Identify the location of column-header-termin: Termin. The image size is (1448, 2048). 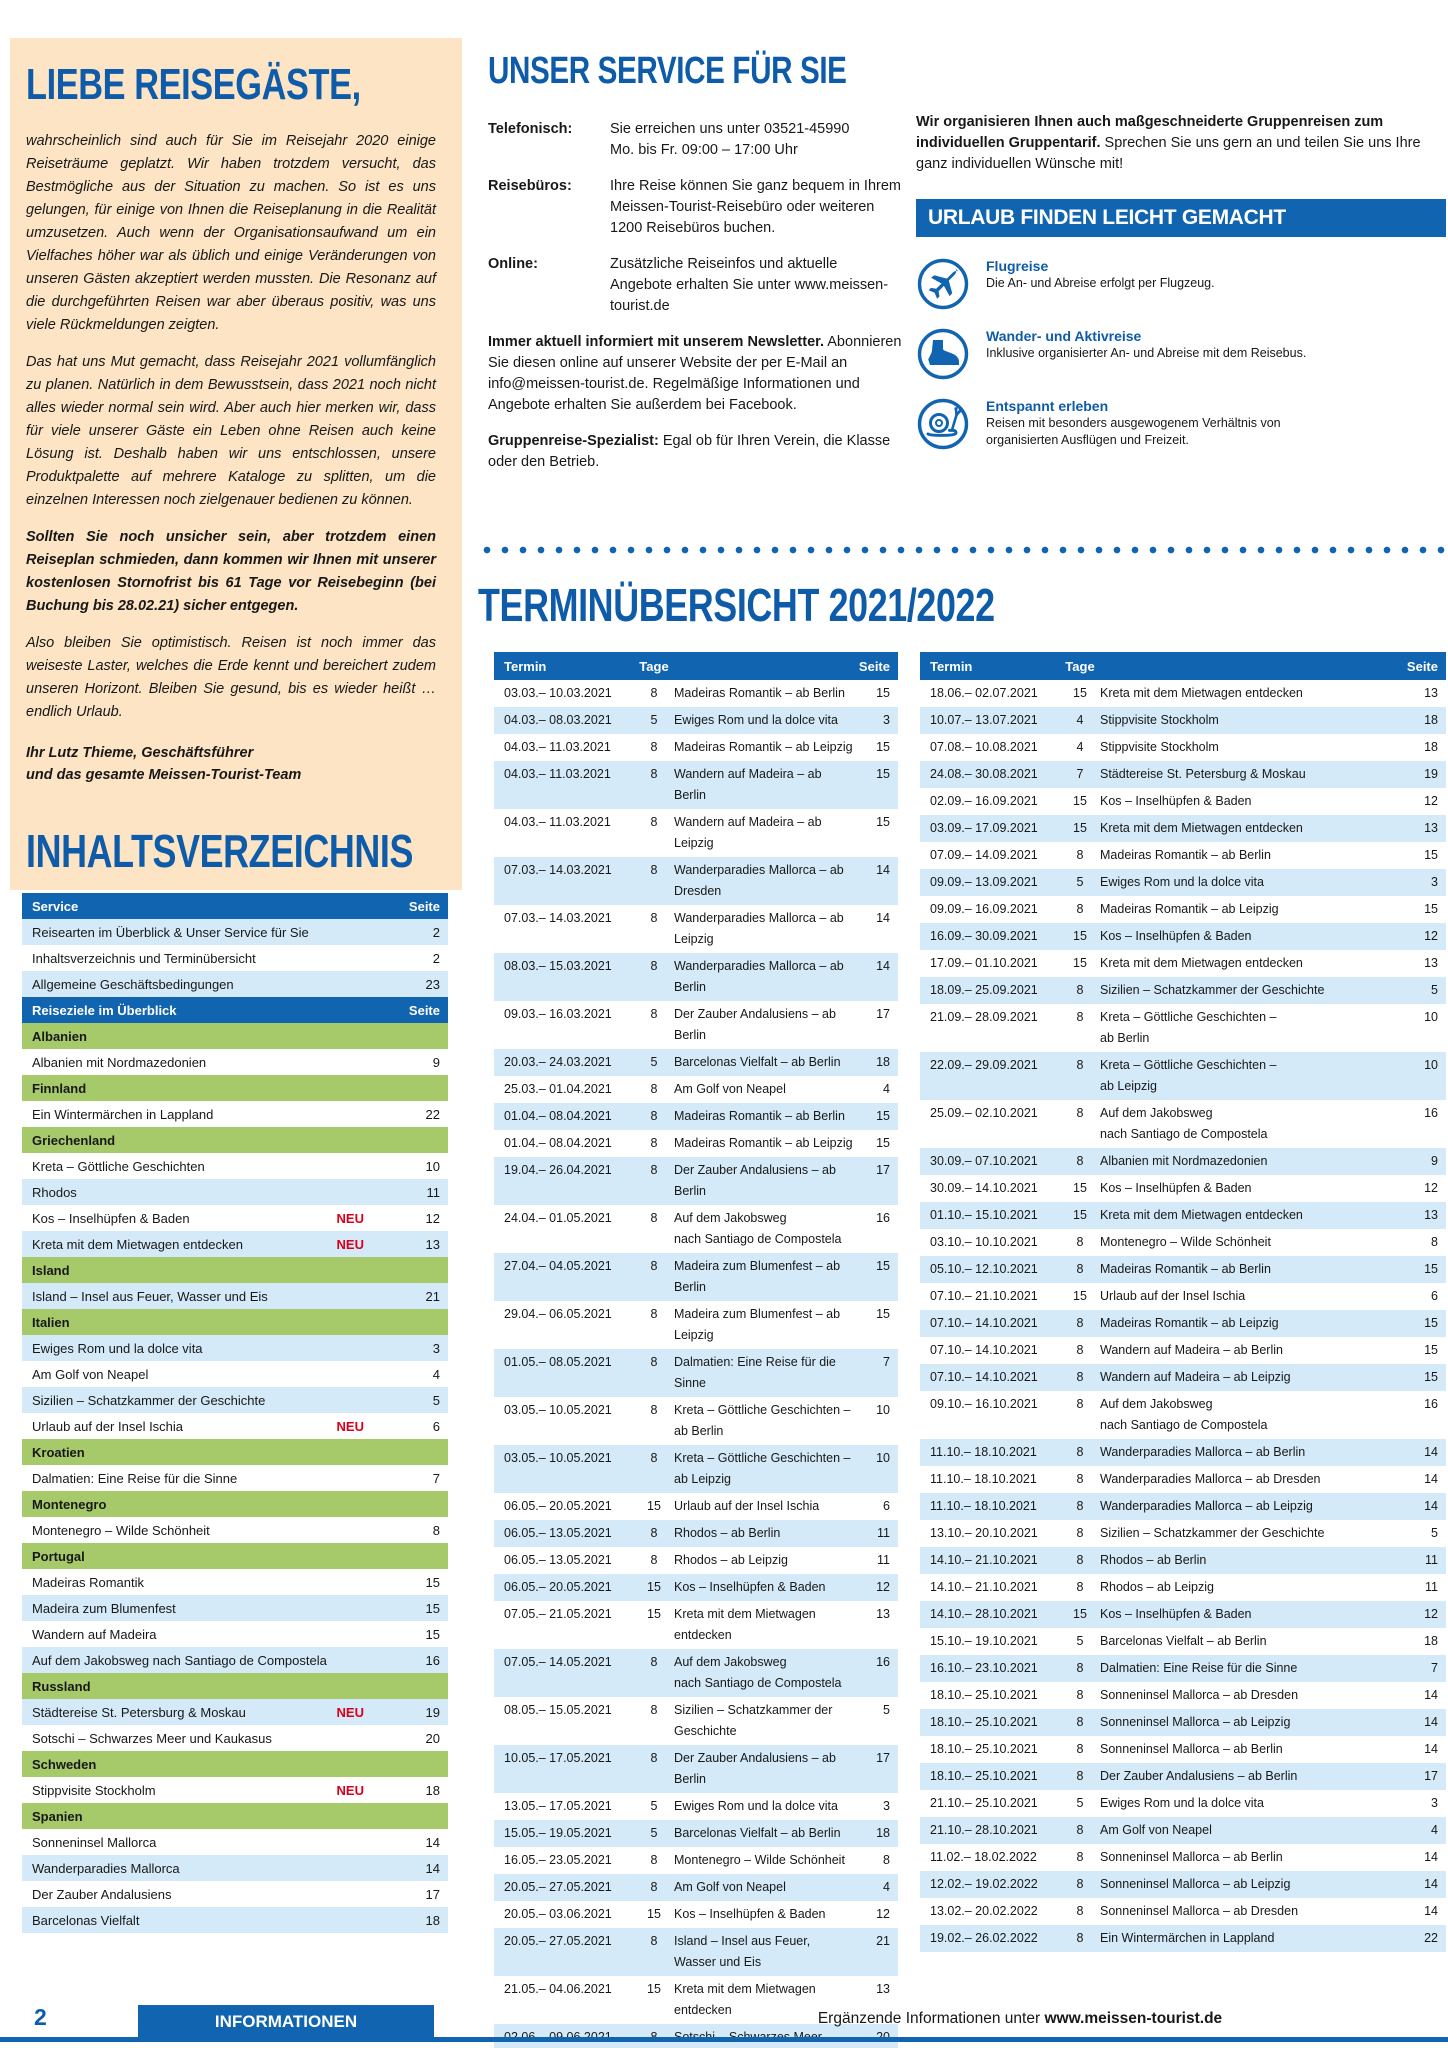
(951, 666).